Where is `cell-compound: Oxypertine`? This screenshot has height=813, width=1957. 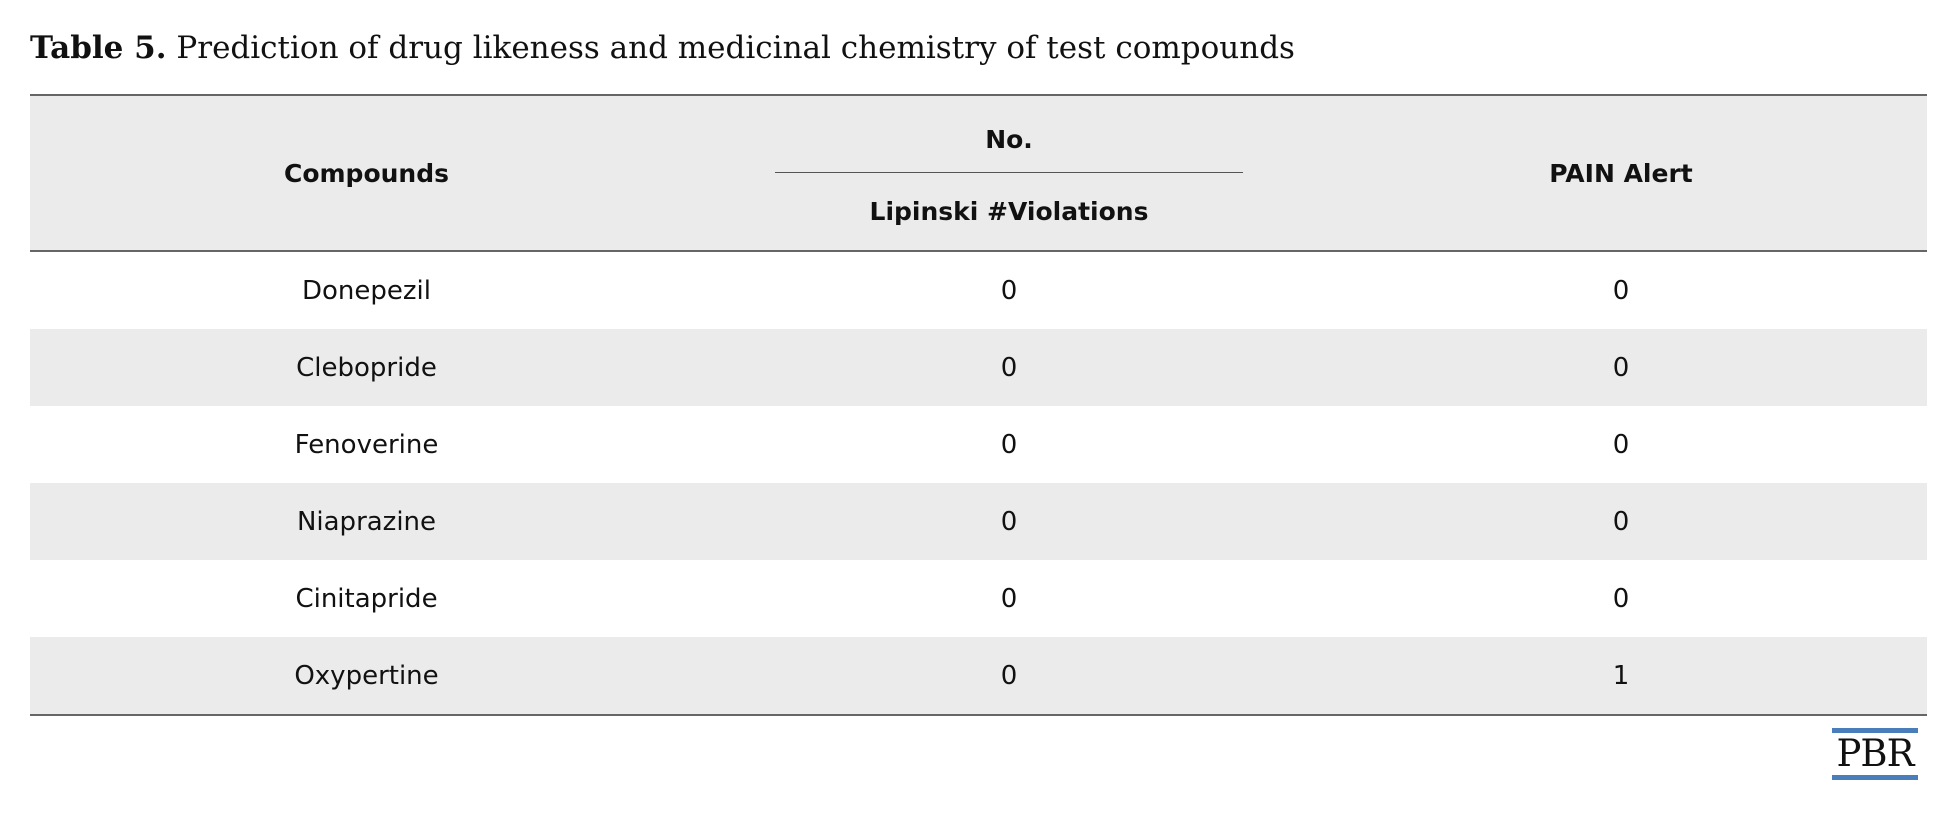
cell-compound: Oxypertine is located at coordinates (366, 676).